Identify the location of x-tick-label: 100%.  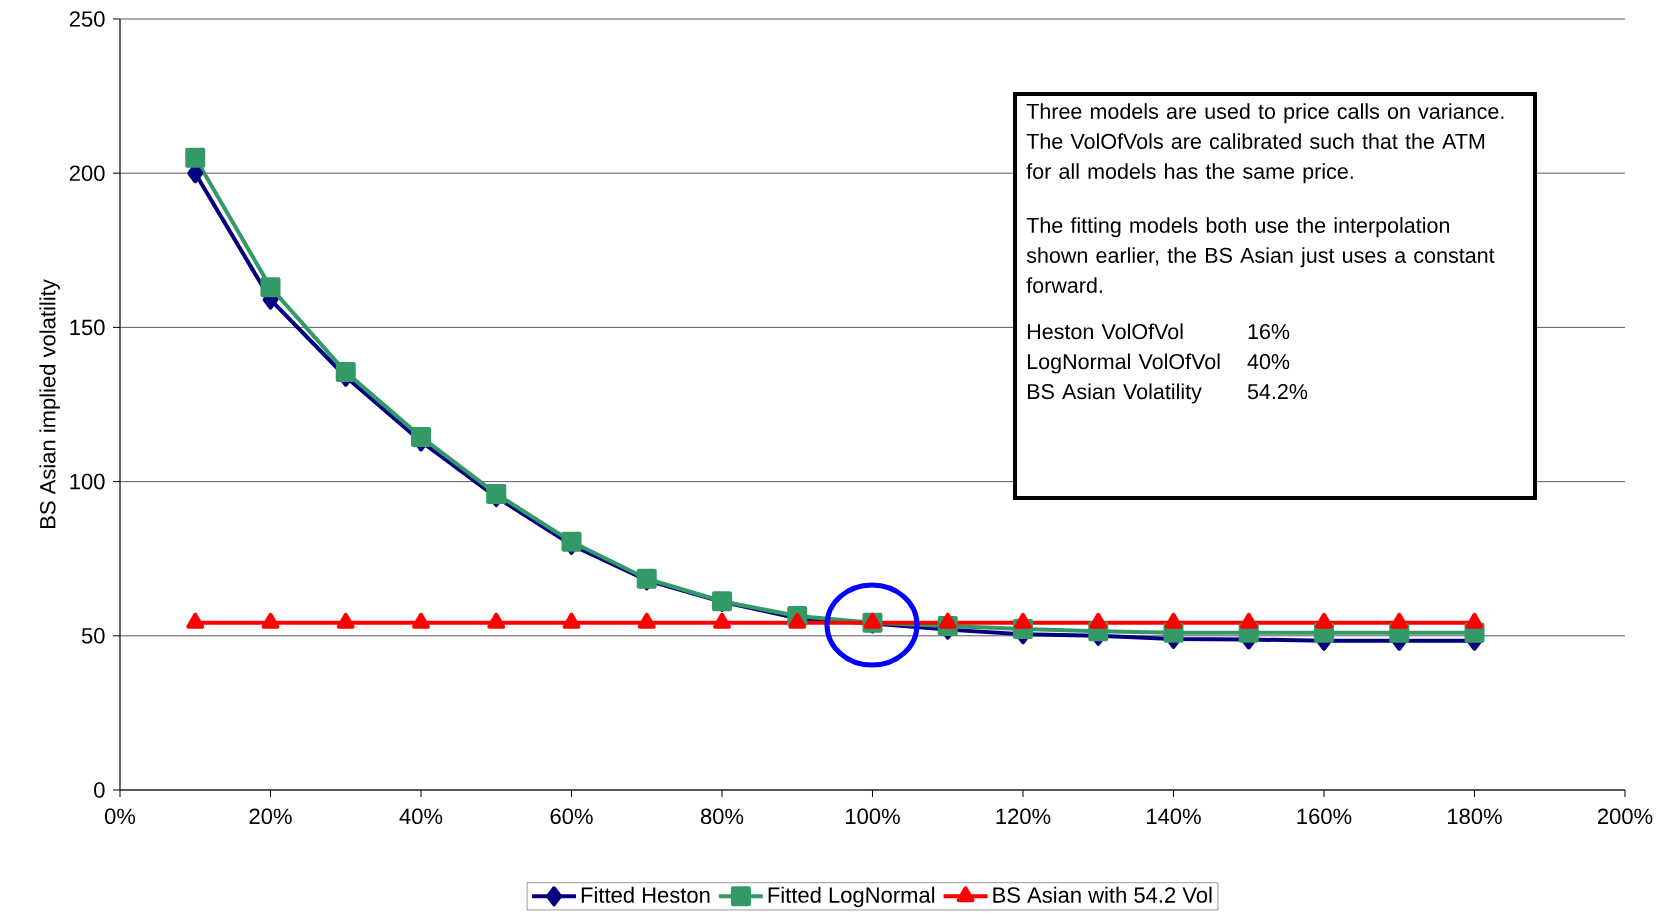
(873, 816).